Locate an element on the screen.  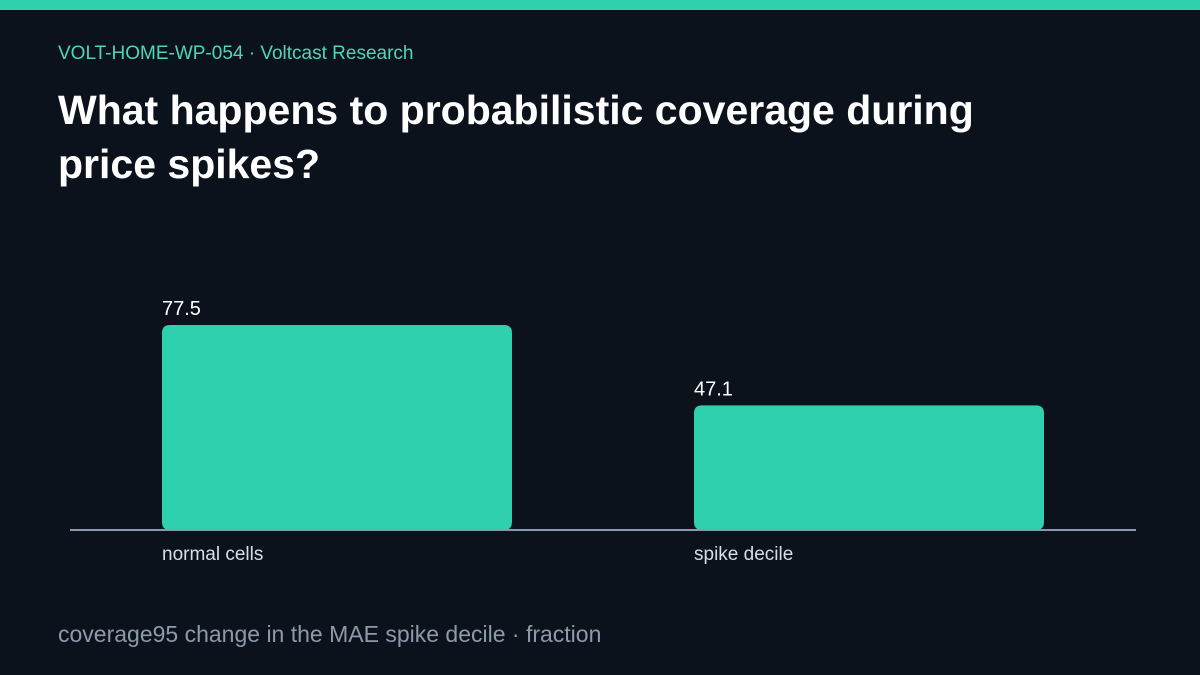
bar-normal-cells is located at coordinates (337, 427).